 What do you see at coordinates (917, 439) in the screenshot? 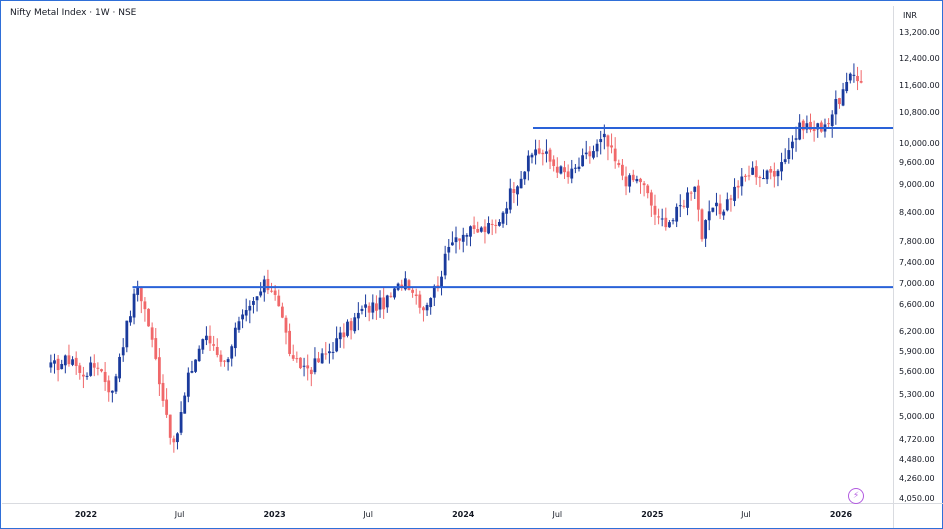
I see `y-tick-label: 4,720.00` at bounding box center [917, 439].